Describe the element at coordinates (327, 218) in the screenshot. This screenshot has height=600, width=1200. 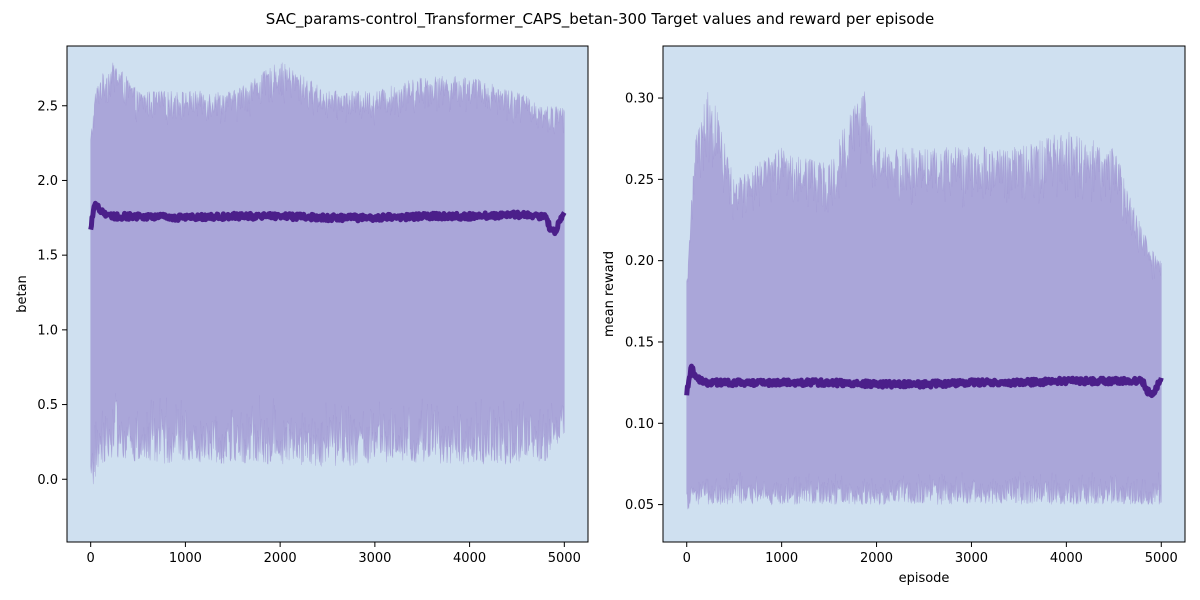
I see `betan-mean-line` at that location.